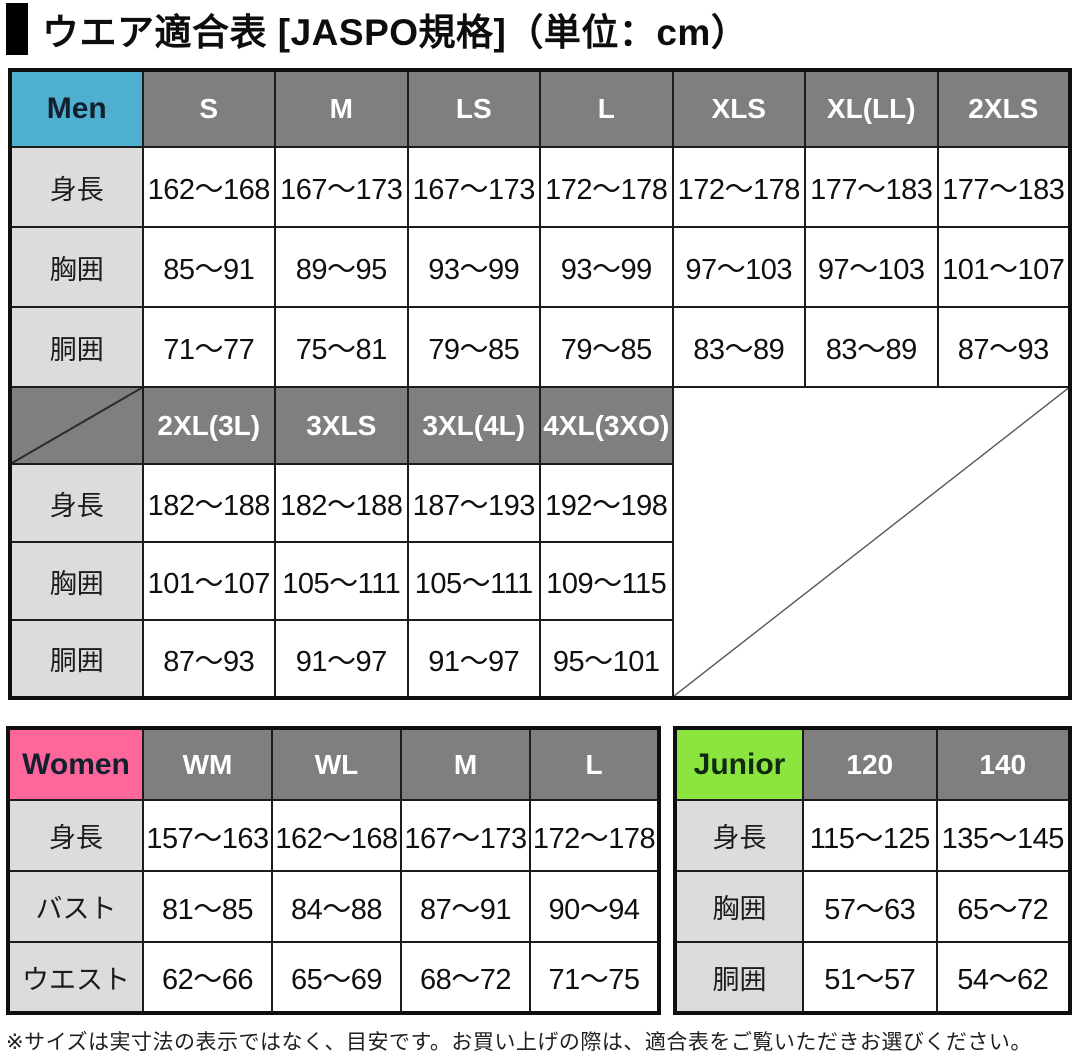 The width and height of the screenshot is (1080, 1058). I want to click on men-chest-cell: 93〜99, so click(473, 267).